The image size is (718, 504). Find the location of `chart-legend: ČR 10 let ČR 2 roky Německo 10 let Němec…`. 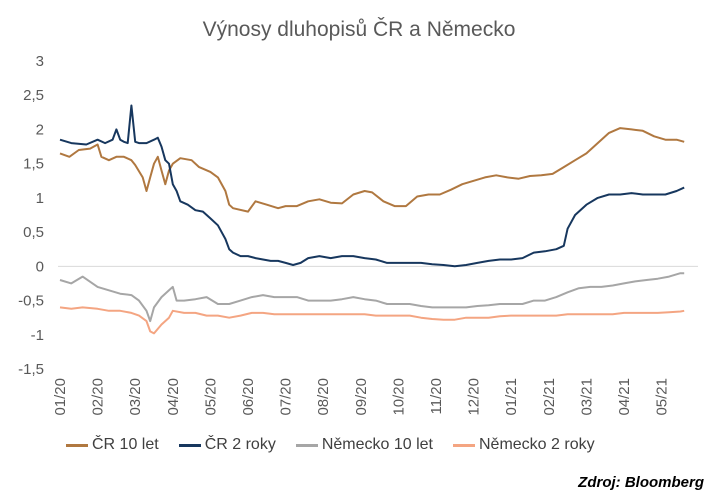

chart-legend: ČR 10 let ČR 2 roky Německo 10 let Němec… is located at coordinates (330, 445).